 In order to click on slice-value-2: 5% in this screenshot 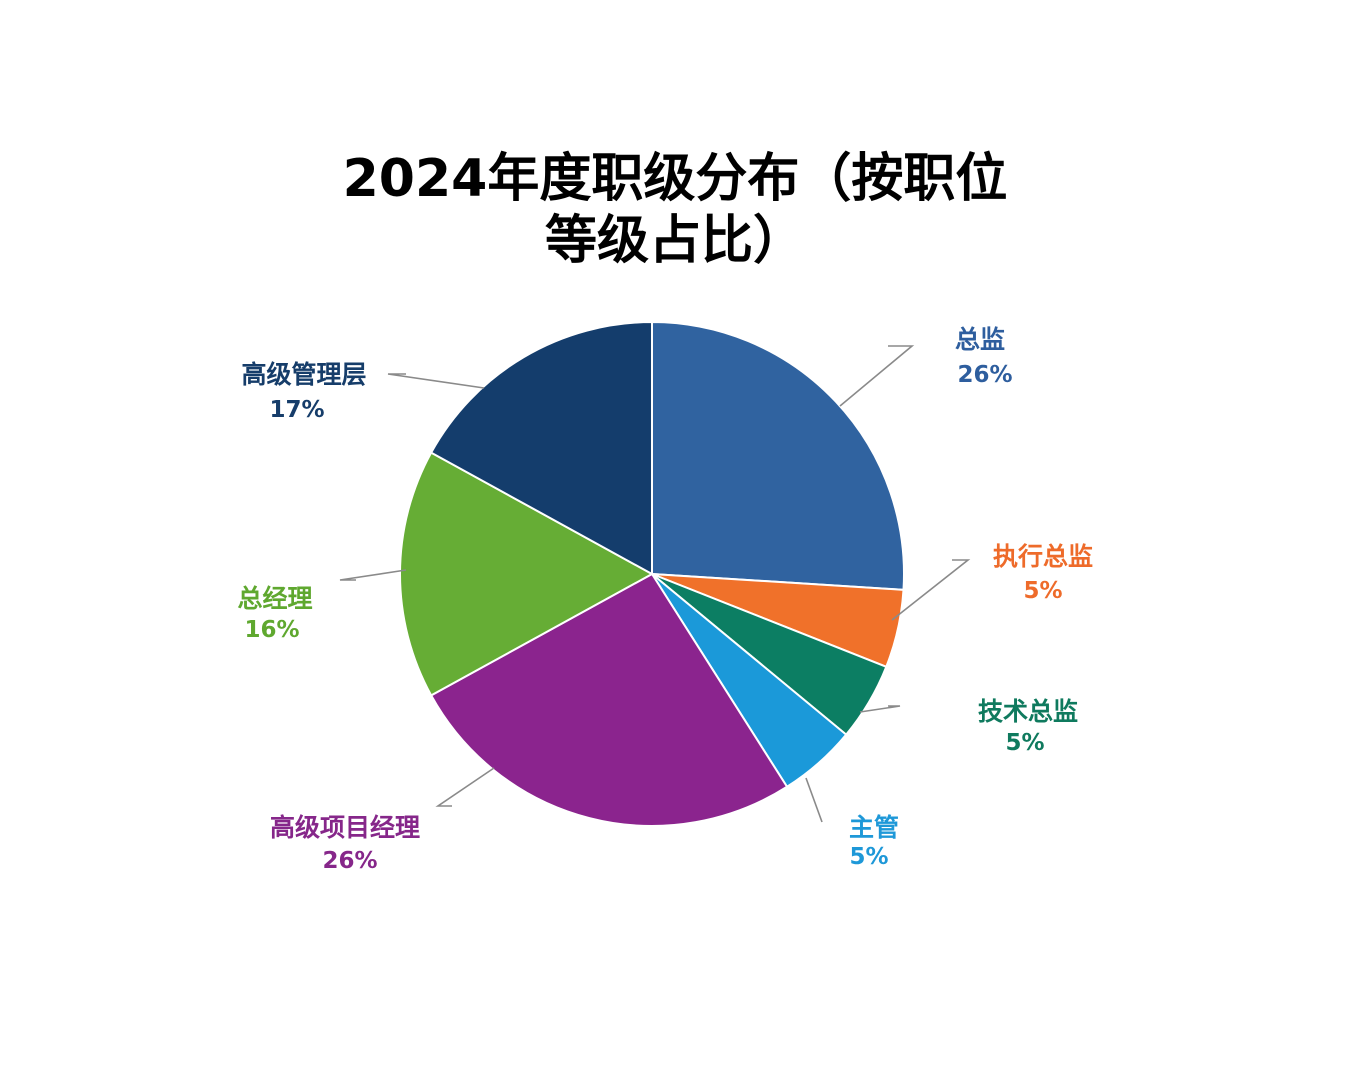, I will do `click(1024, 743)`.